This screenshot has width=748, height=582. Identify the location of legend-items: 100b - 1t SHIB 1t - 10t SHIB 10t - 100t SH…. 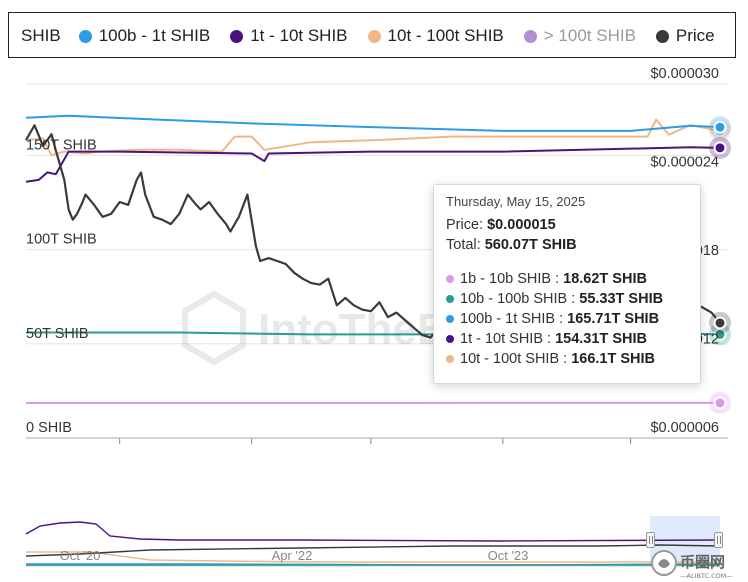
(406, 36).